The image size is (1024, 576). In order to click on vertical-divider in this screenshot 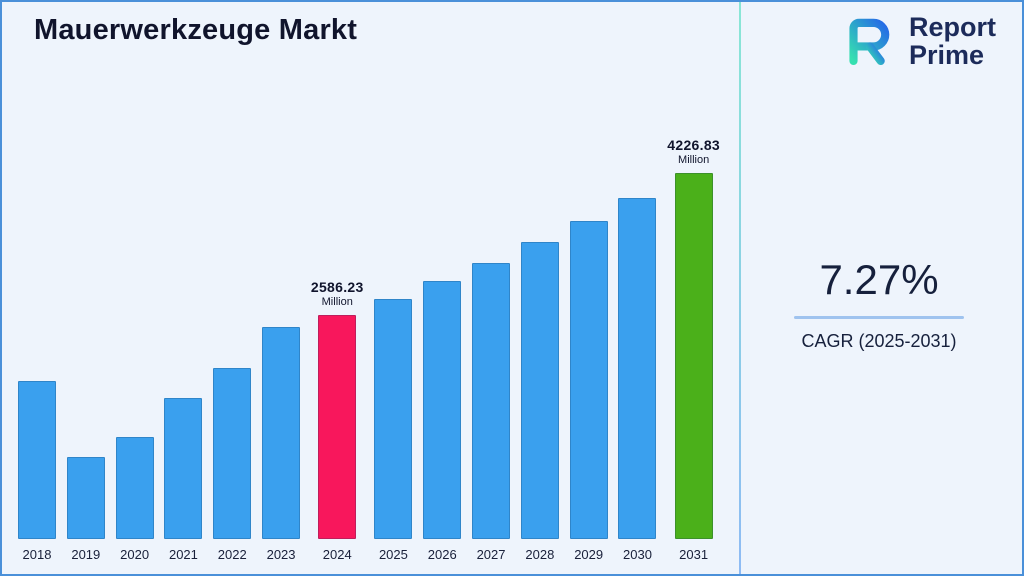, I will do `click(740, 288)`.